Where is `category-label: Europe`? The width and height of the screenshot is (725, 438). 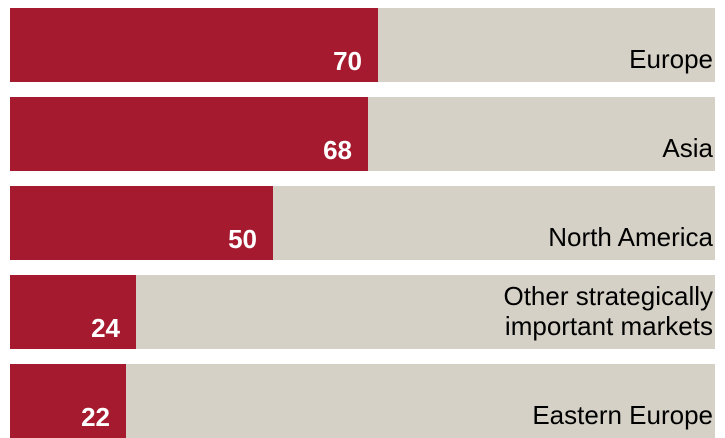
category-label: Europe is located at coordinates (671, 59).